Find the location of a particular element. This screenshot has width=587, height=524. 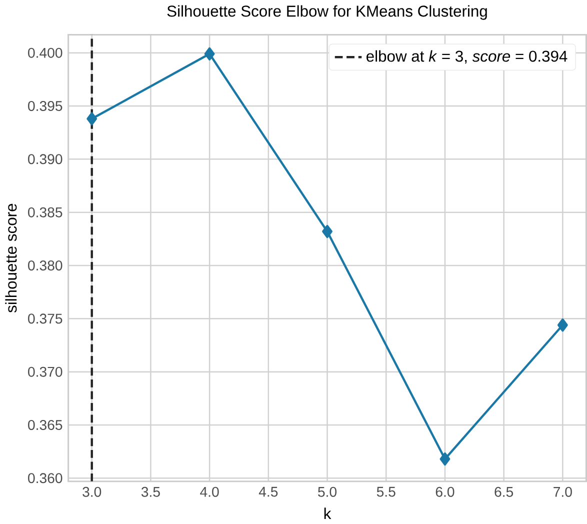

y-tick-label: 0.365 is located at coordinates (45, 425).